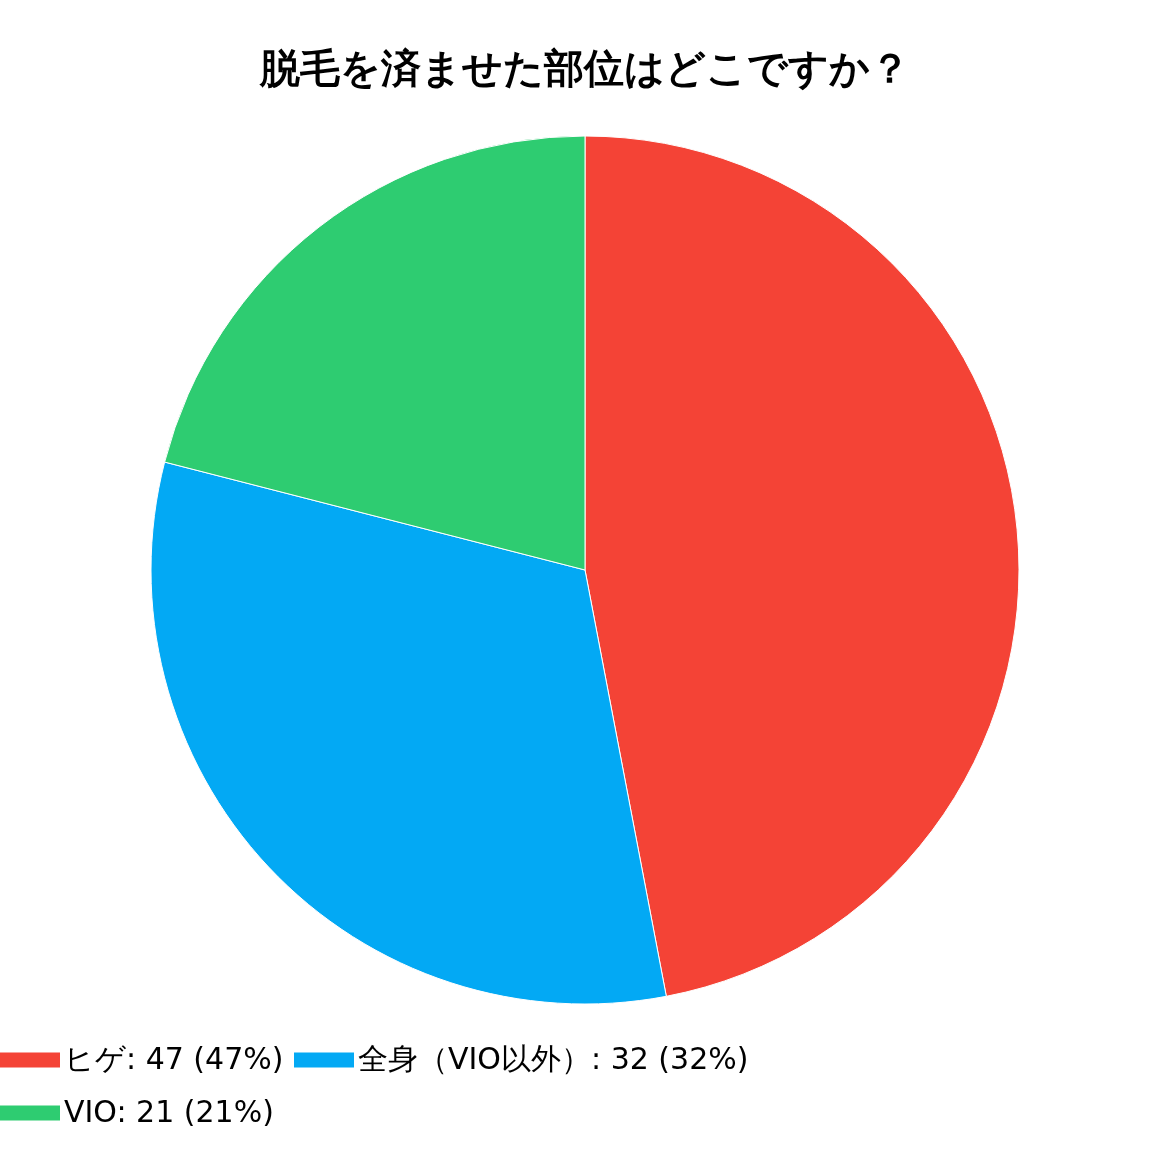 This screenshot has width=1170, height=1152. Describe the element at coordinates (169, 1111) in the screenshot. I see `legend-label: VIO: 21 (21%)` at that location.